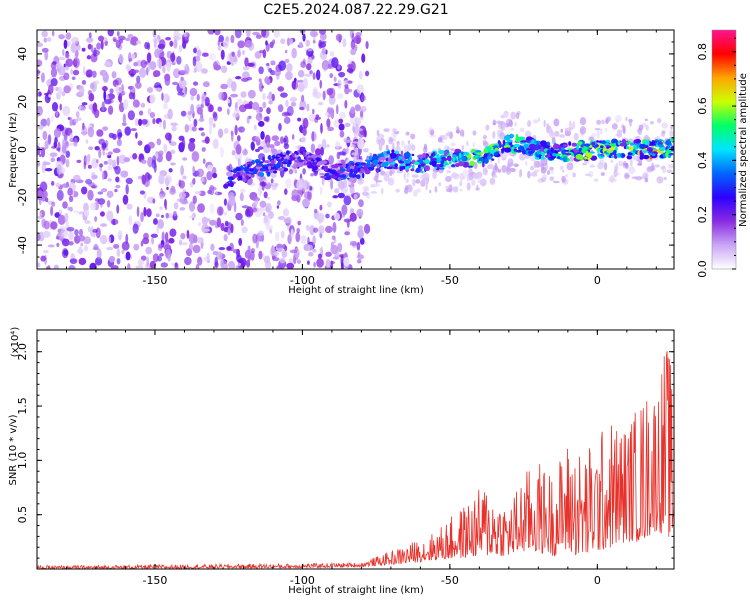  Describe the element at coordinates (597, 580) in the screenshot. I see `x-tick-label: 0` at that location.